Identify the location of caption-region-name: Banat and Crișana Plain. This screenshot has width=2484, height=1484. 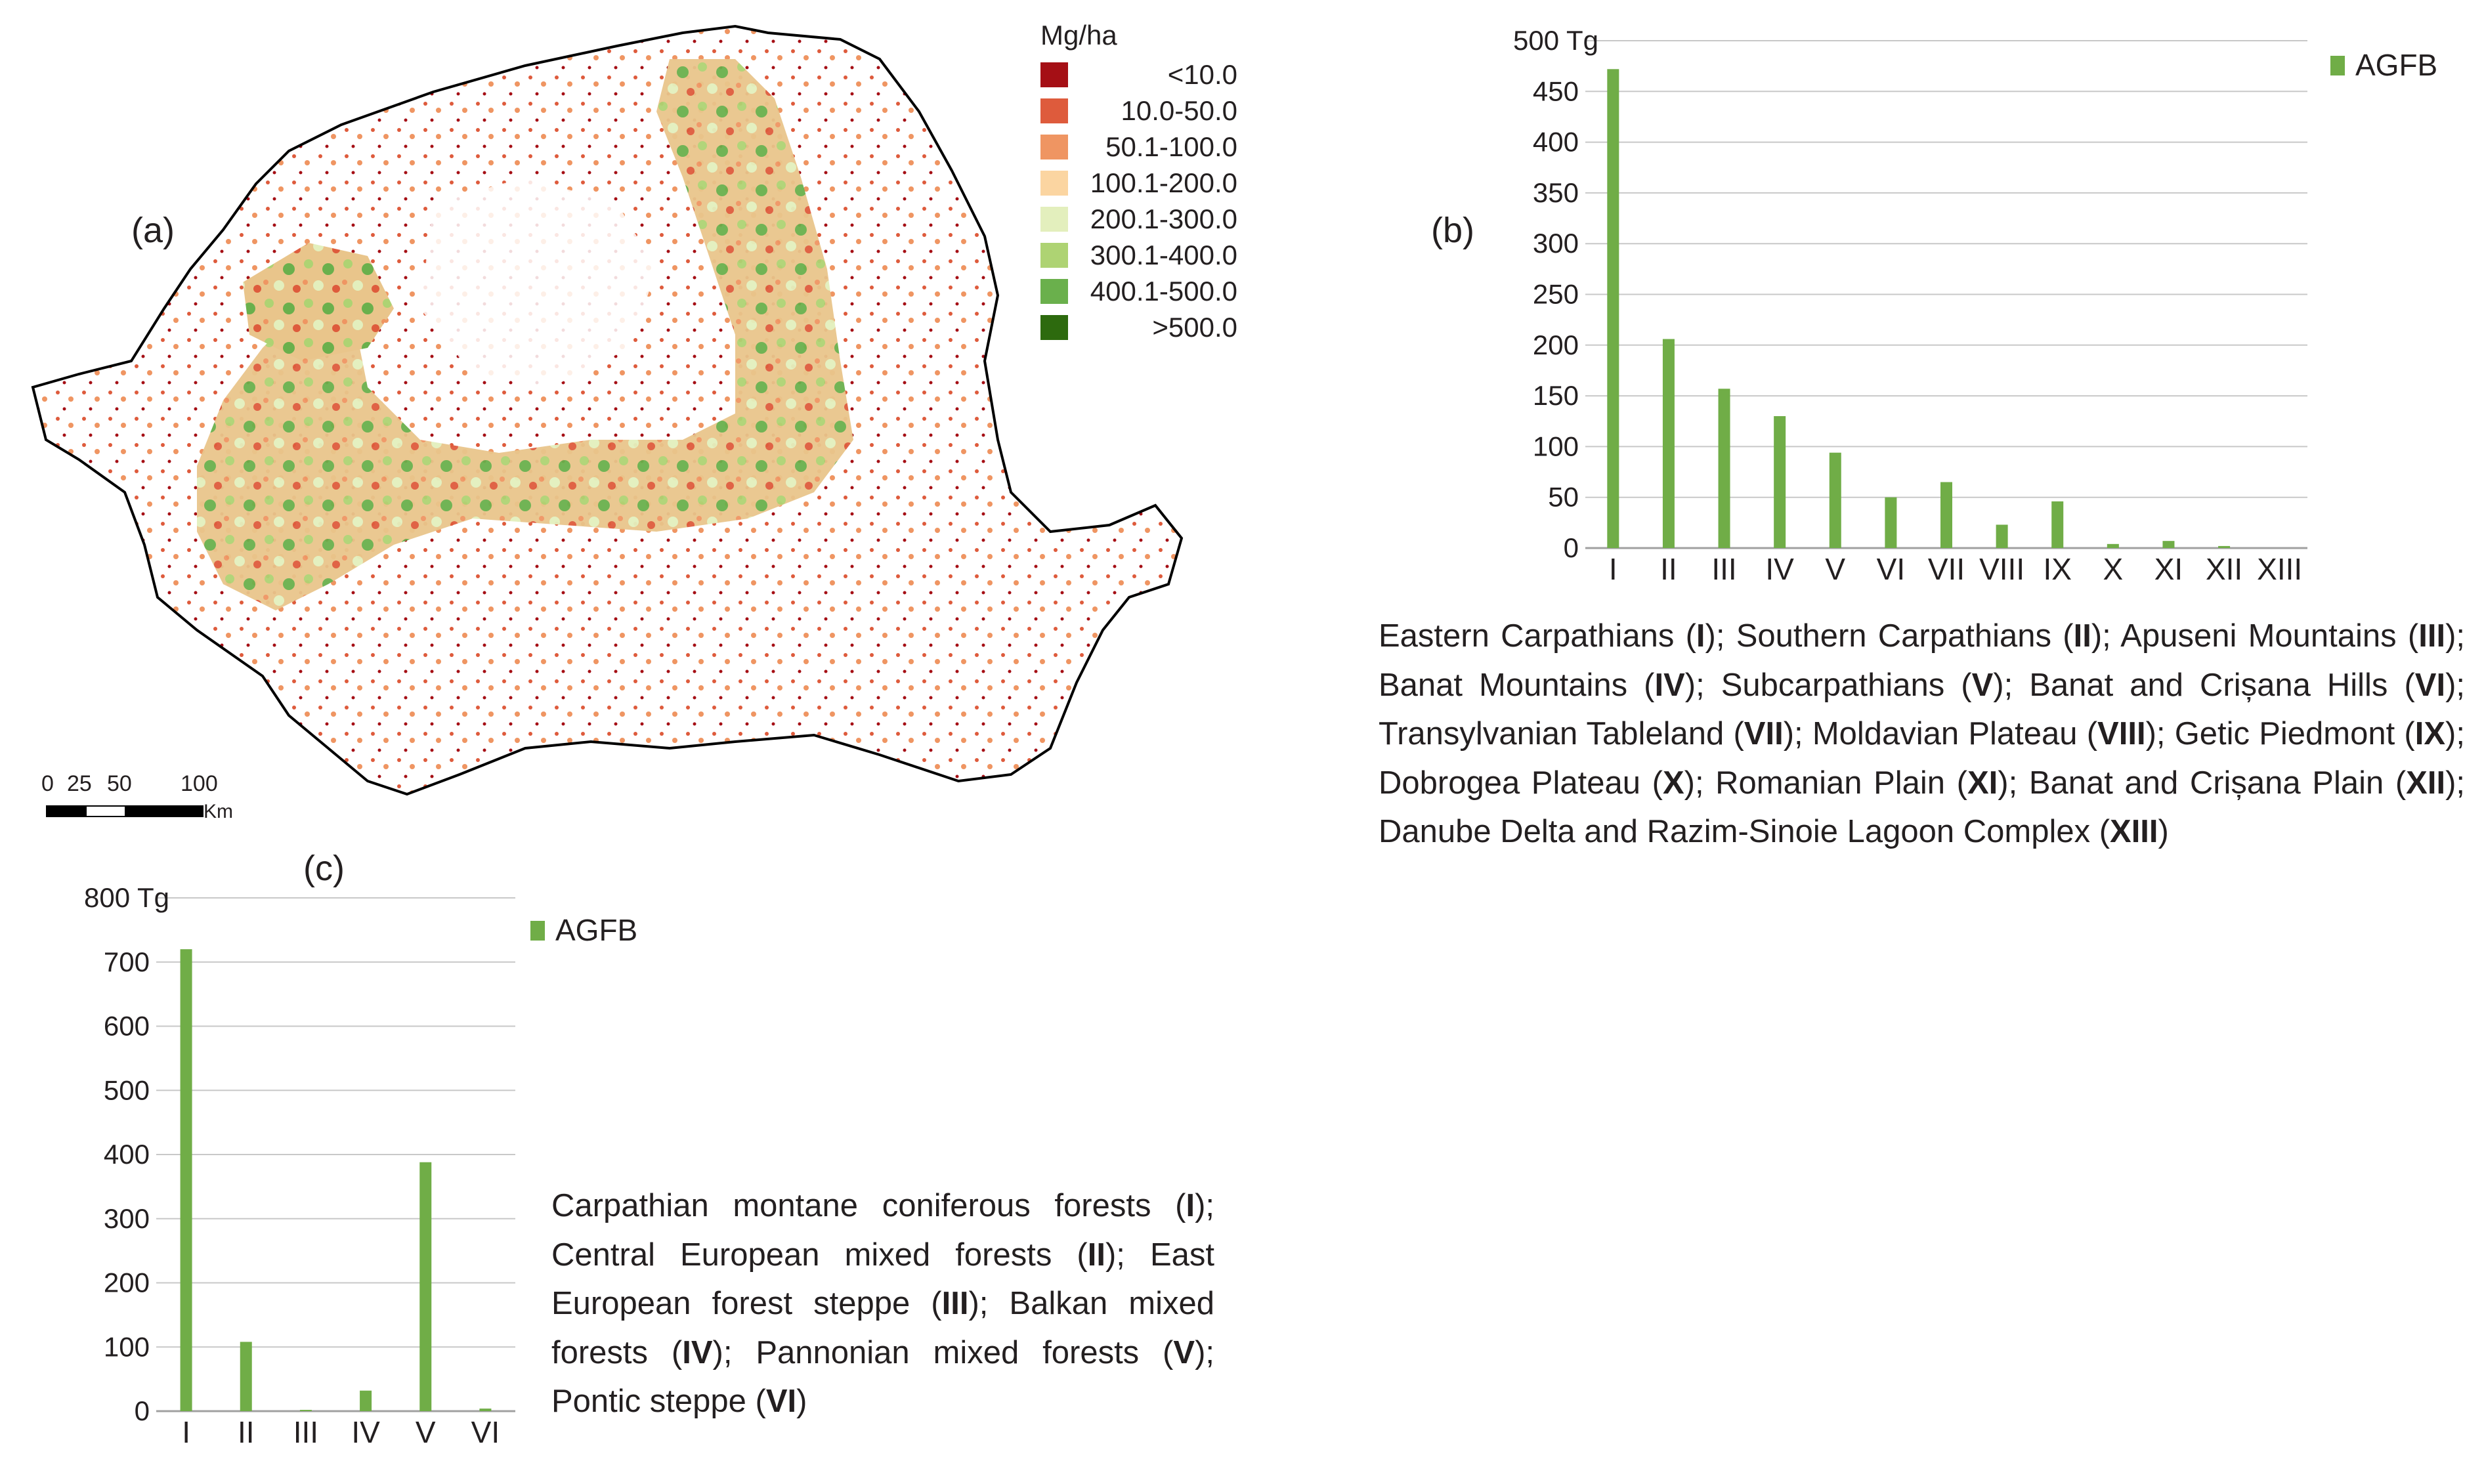
(2206, 783).